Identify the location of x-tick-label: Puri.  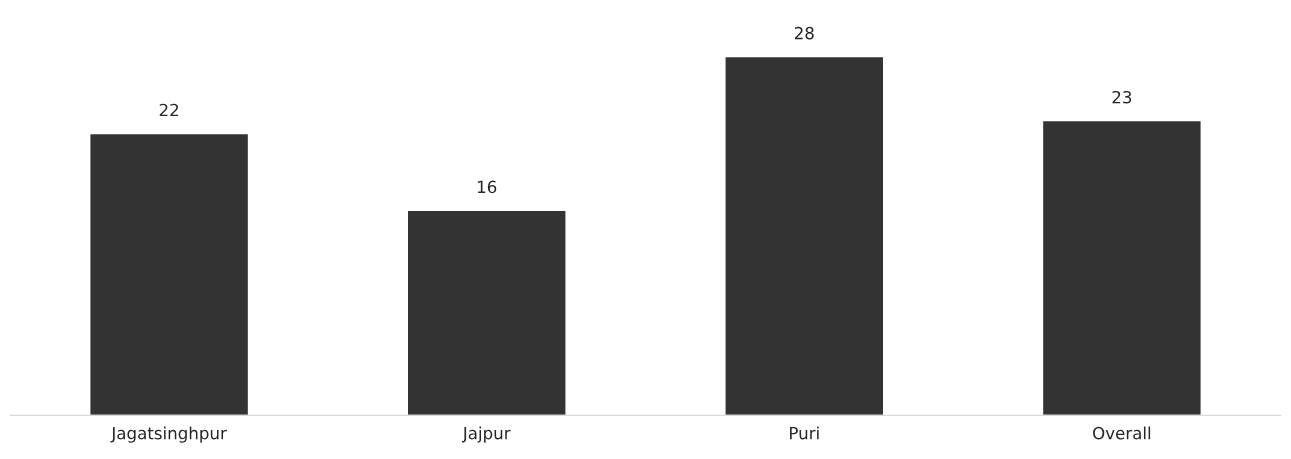
(804, 433).